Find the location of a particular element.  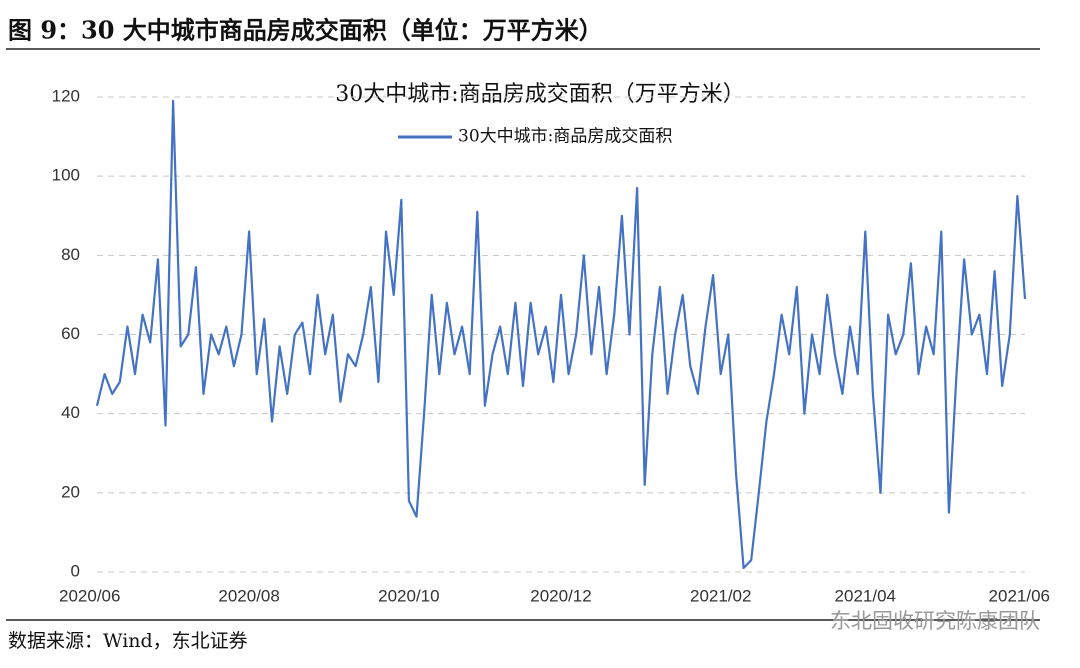

y-tick-label: 80 is located at coordinates (70, 254).